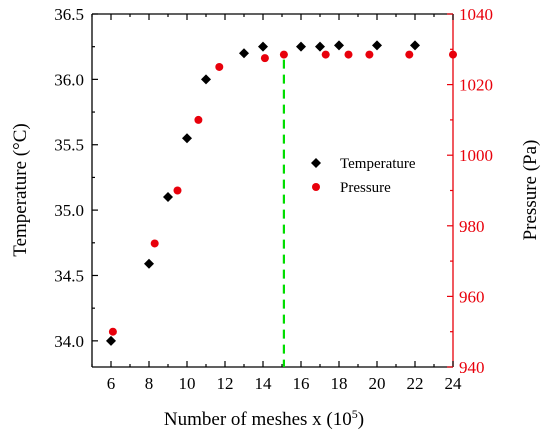 Image resolution: width=550 pixels, height=433 pixels. I want to click on y-right-tick-label: 940, so click(472, 367).